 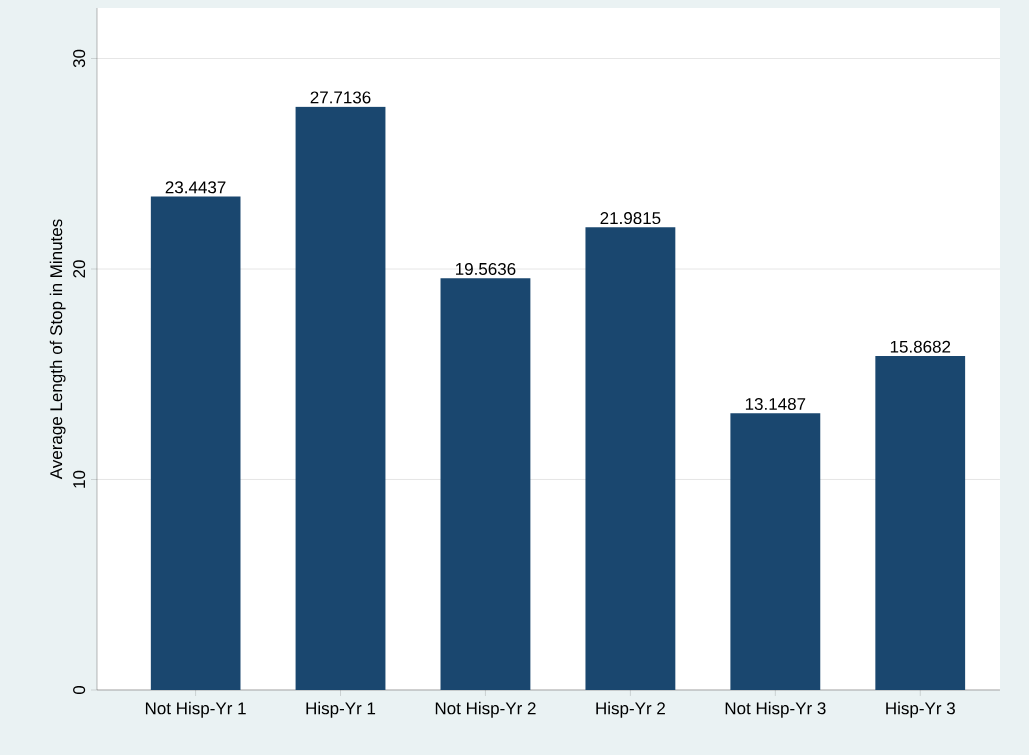 What do you see at coordinates (630, 709) in the screenshot?
I see `x-tick-label: Hisp-Yr 2` at bounding box center [630, 709].